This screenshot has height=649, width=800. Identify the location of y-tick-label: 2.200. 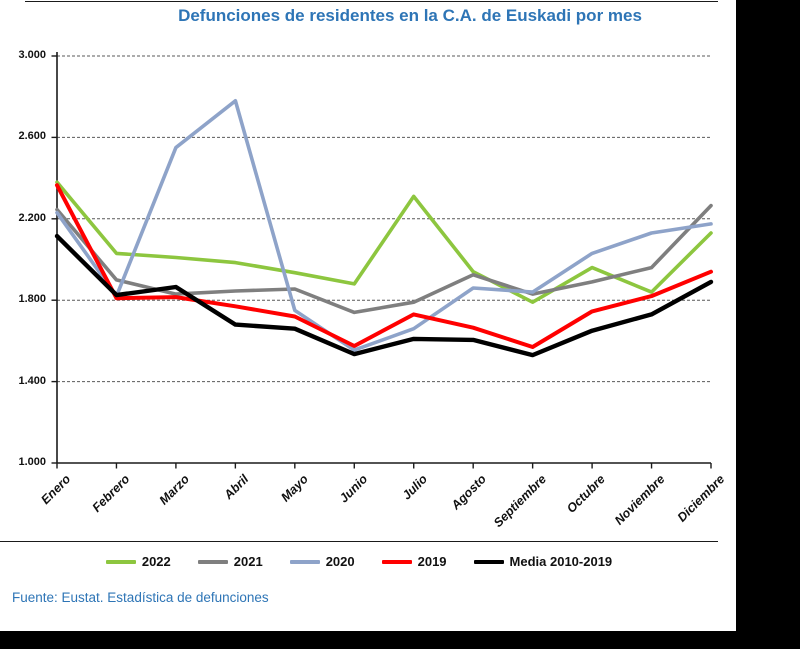
(32, 217).